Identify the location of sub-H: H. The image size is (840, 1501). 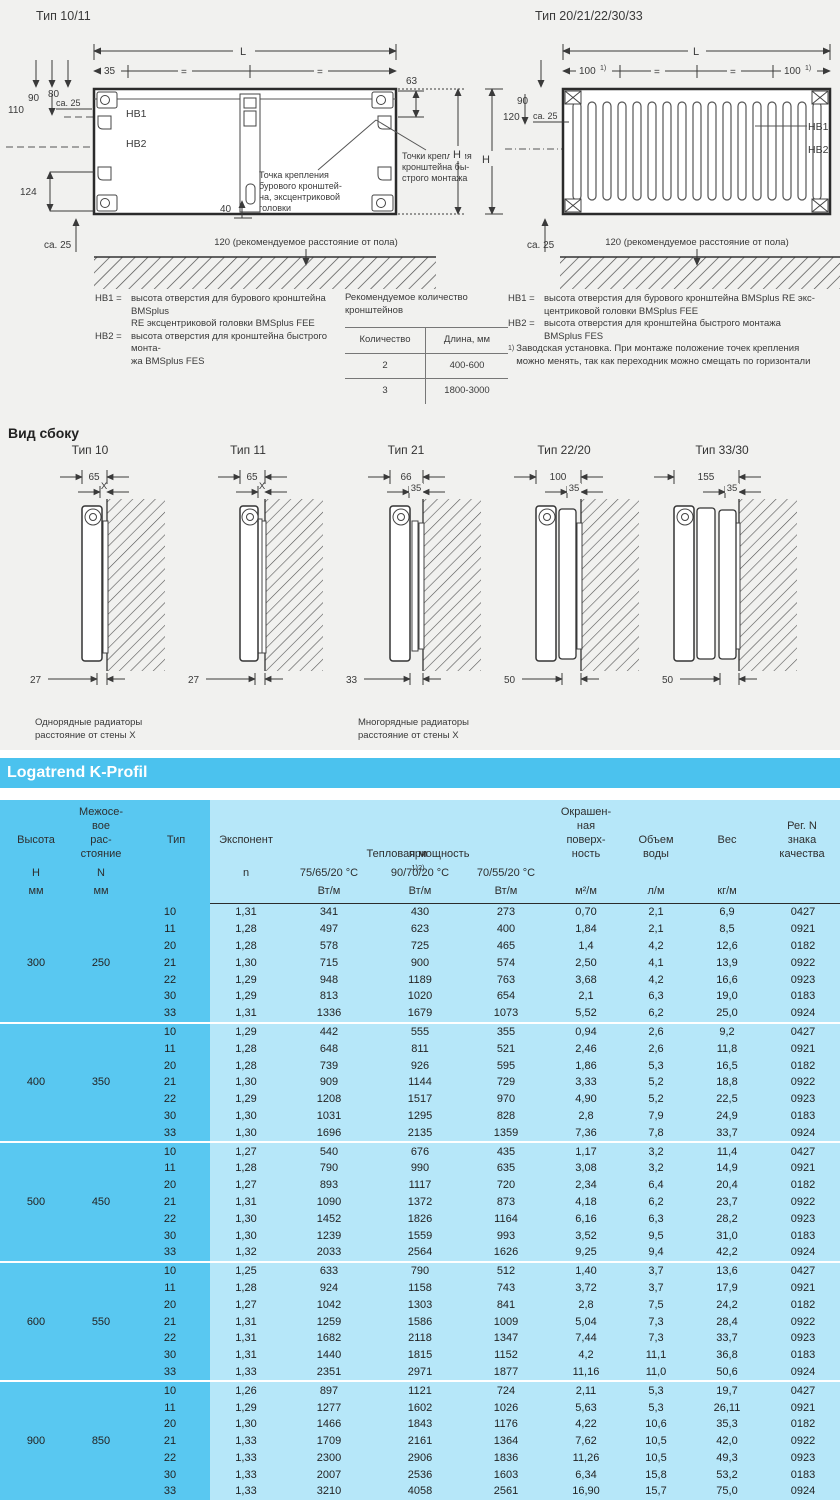
(36, 873).